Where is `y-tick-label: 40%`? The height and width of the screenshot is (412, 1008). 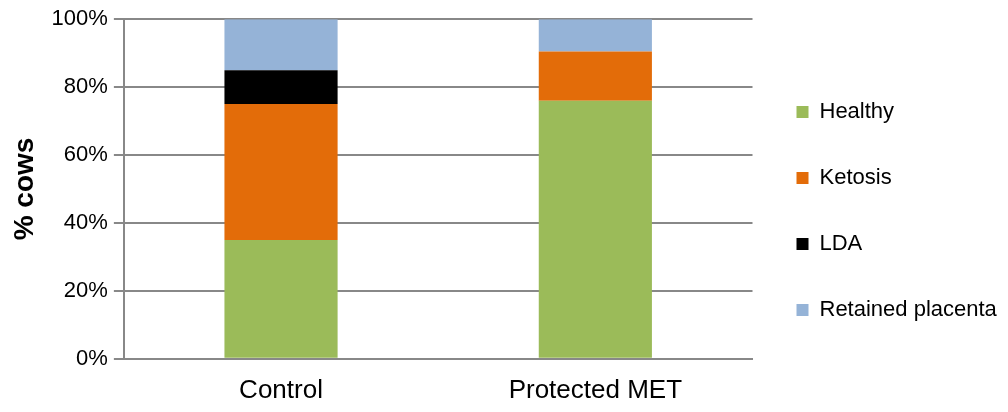 y-tick-label: 40% is located at coordinates (85, 222).